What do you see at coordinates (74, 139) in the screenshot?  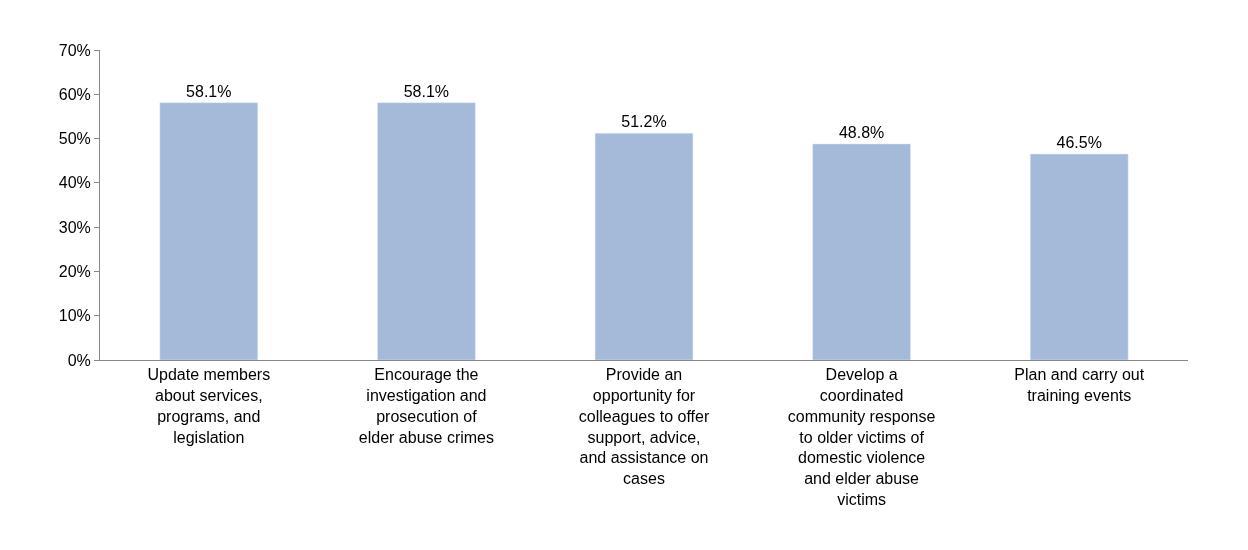 I see `y-tick-label: 50%` at bounding box center [74, 139].